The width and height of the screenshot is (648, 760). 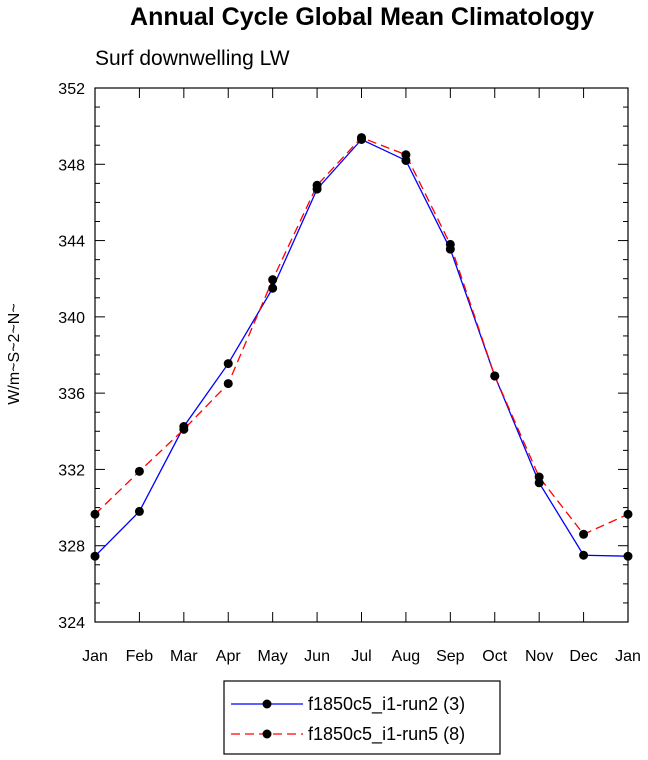 I want to click on x-tick-label: Dec, so click(x=583, y=656).